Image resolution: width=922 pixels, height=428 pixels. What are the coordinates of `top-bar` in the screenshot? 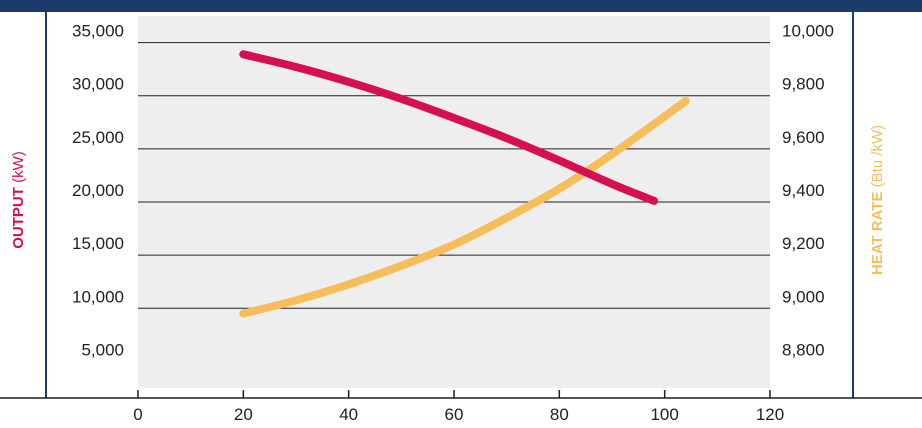 It's located at (461, 6).